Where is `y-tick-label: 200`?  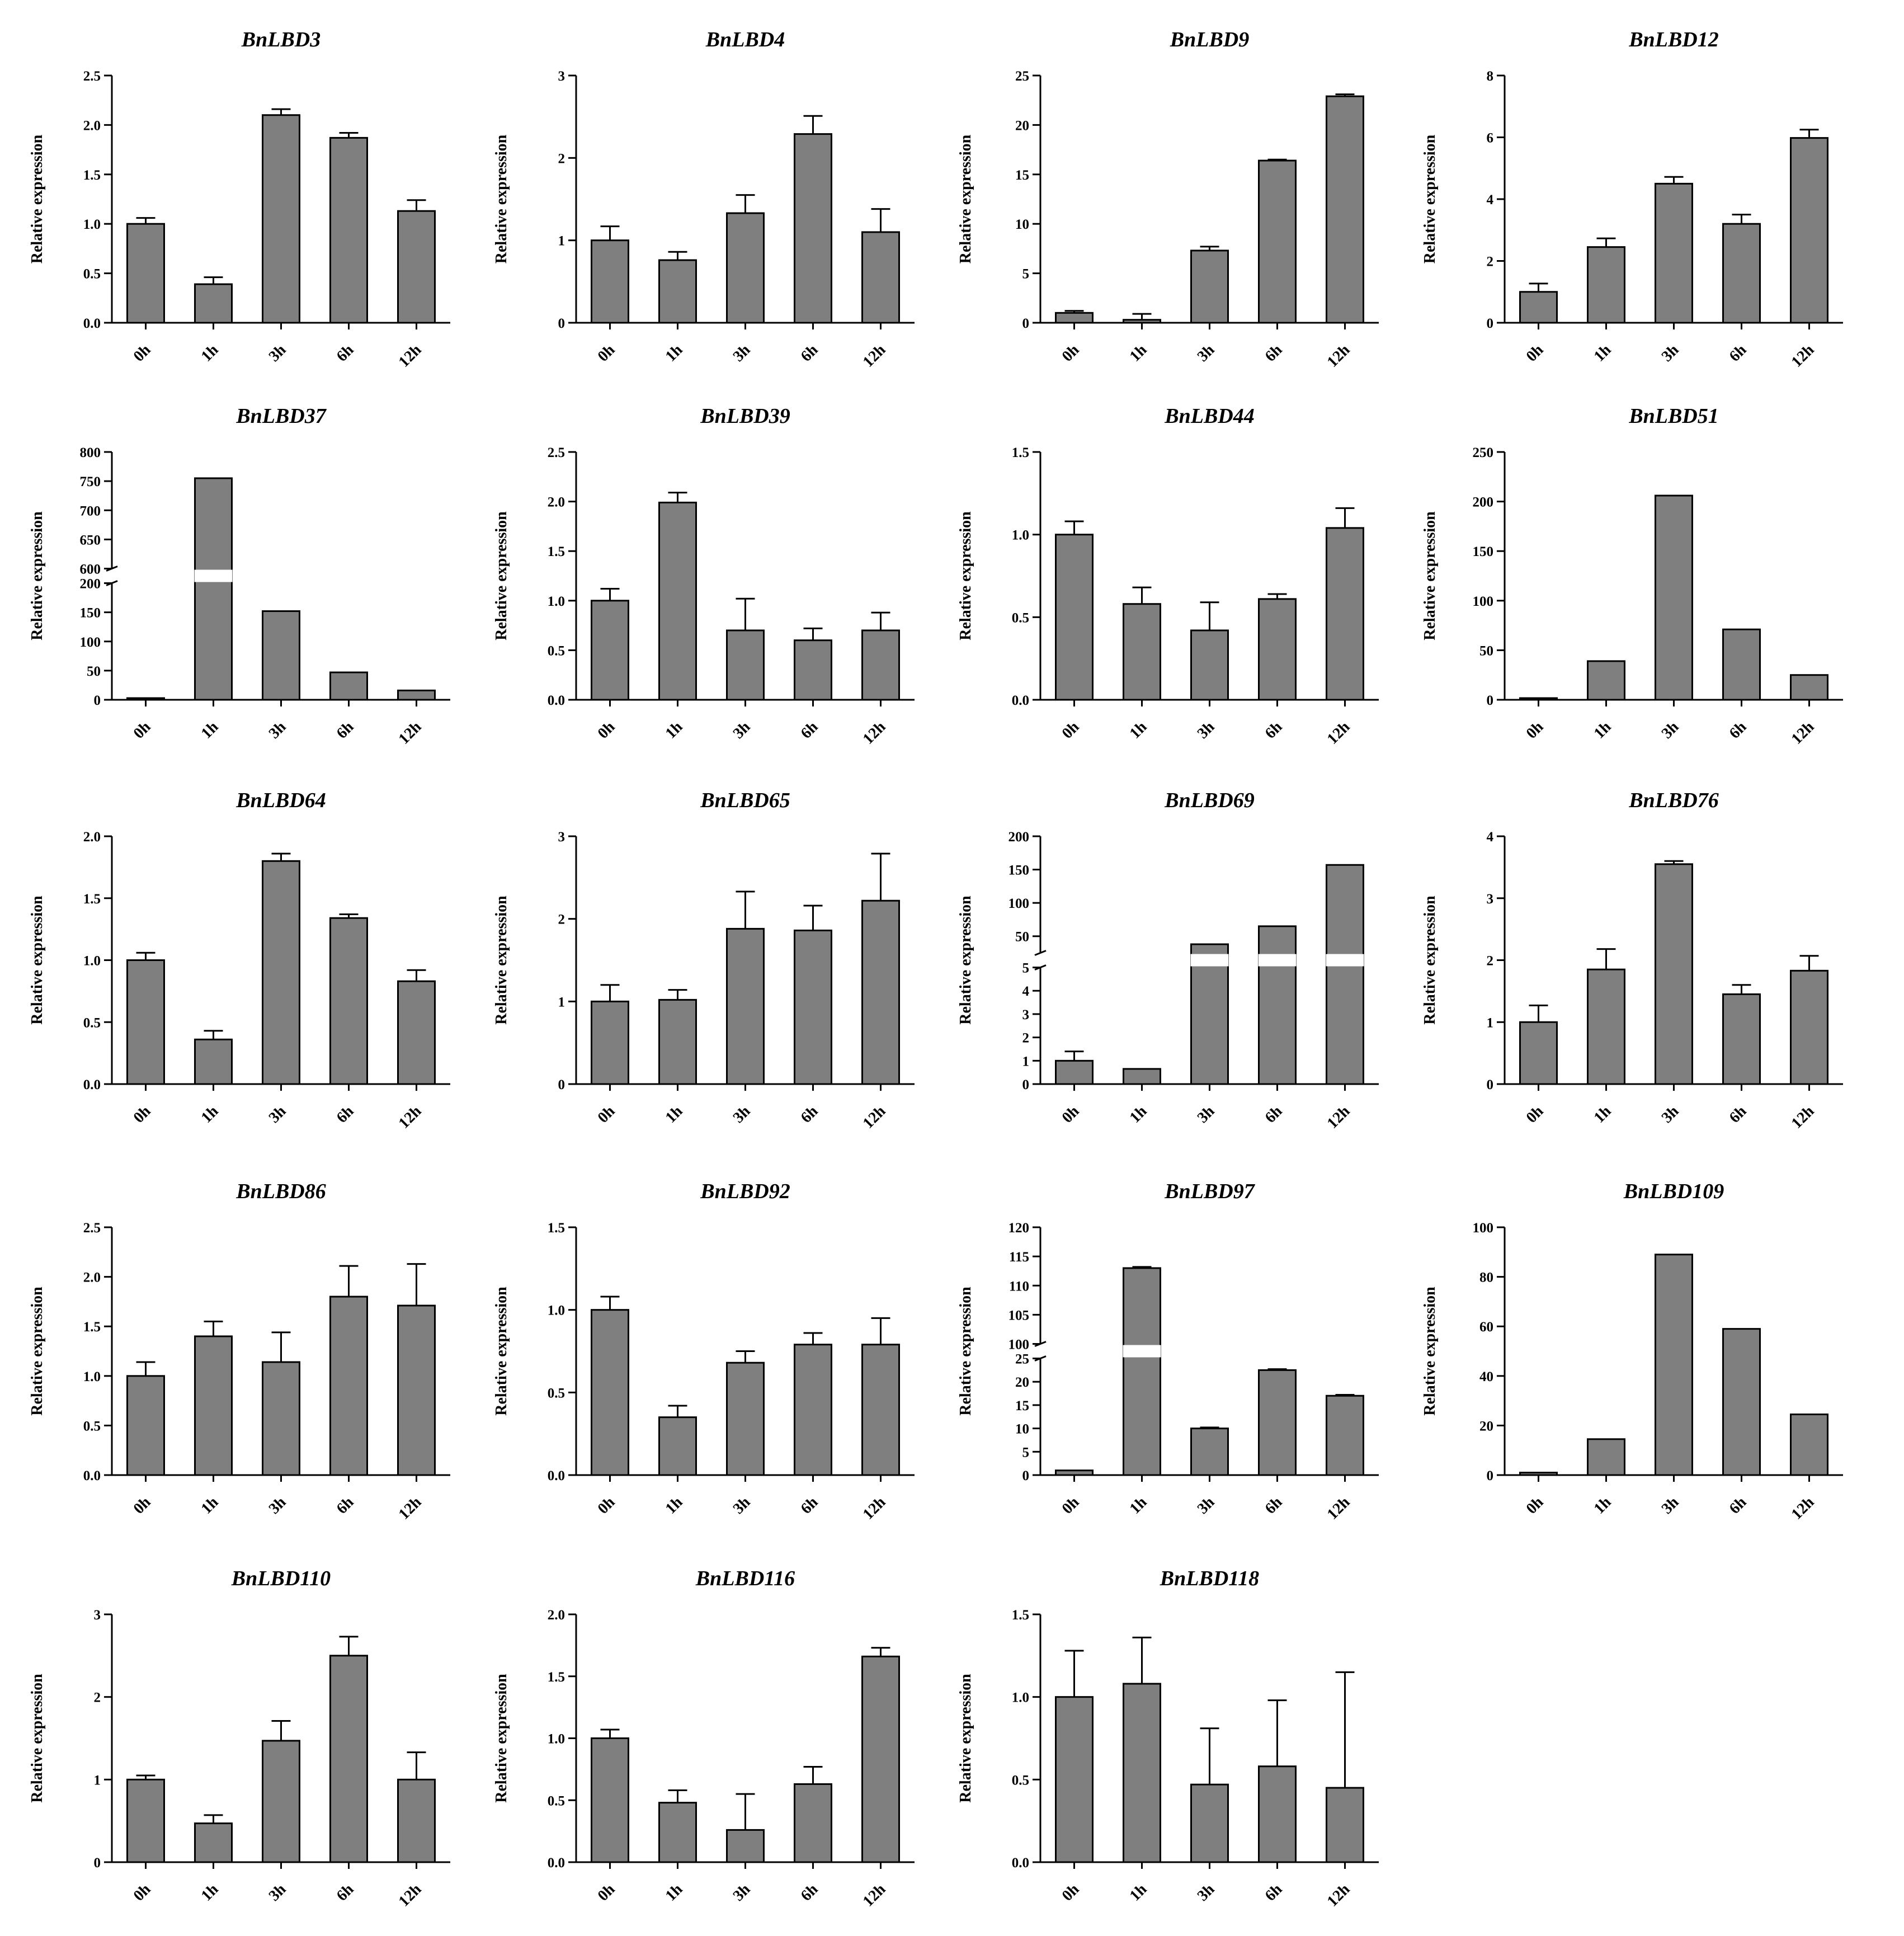 y-tick-label: 200 is located at coordinates (90, 584).